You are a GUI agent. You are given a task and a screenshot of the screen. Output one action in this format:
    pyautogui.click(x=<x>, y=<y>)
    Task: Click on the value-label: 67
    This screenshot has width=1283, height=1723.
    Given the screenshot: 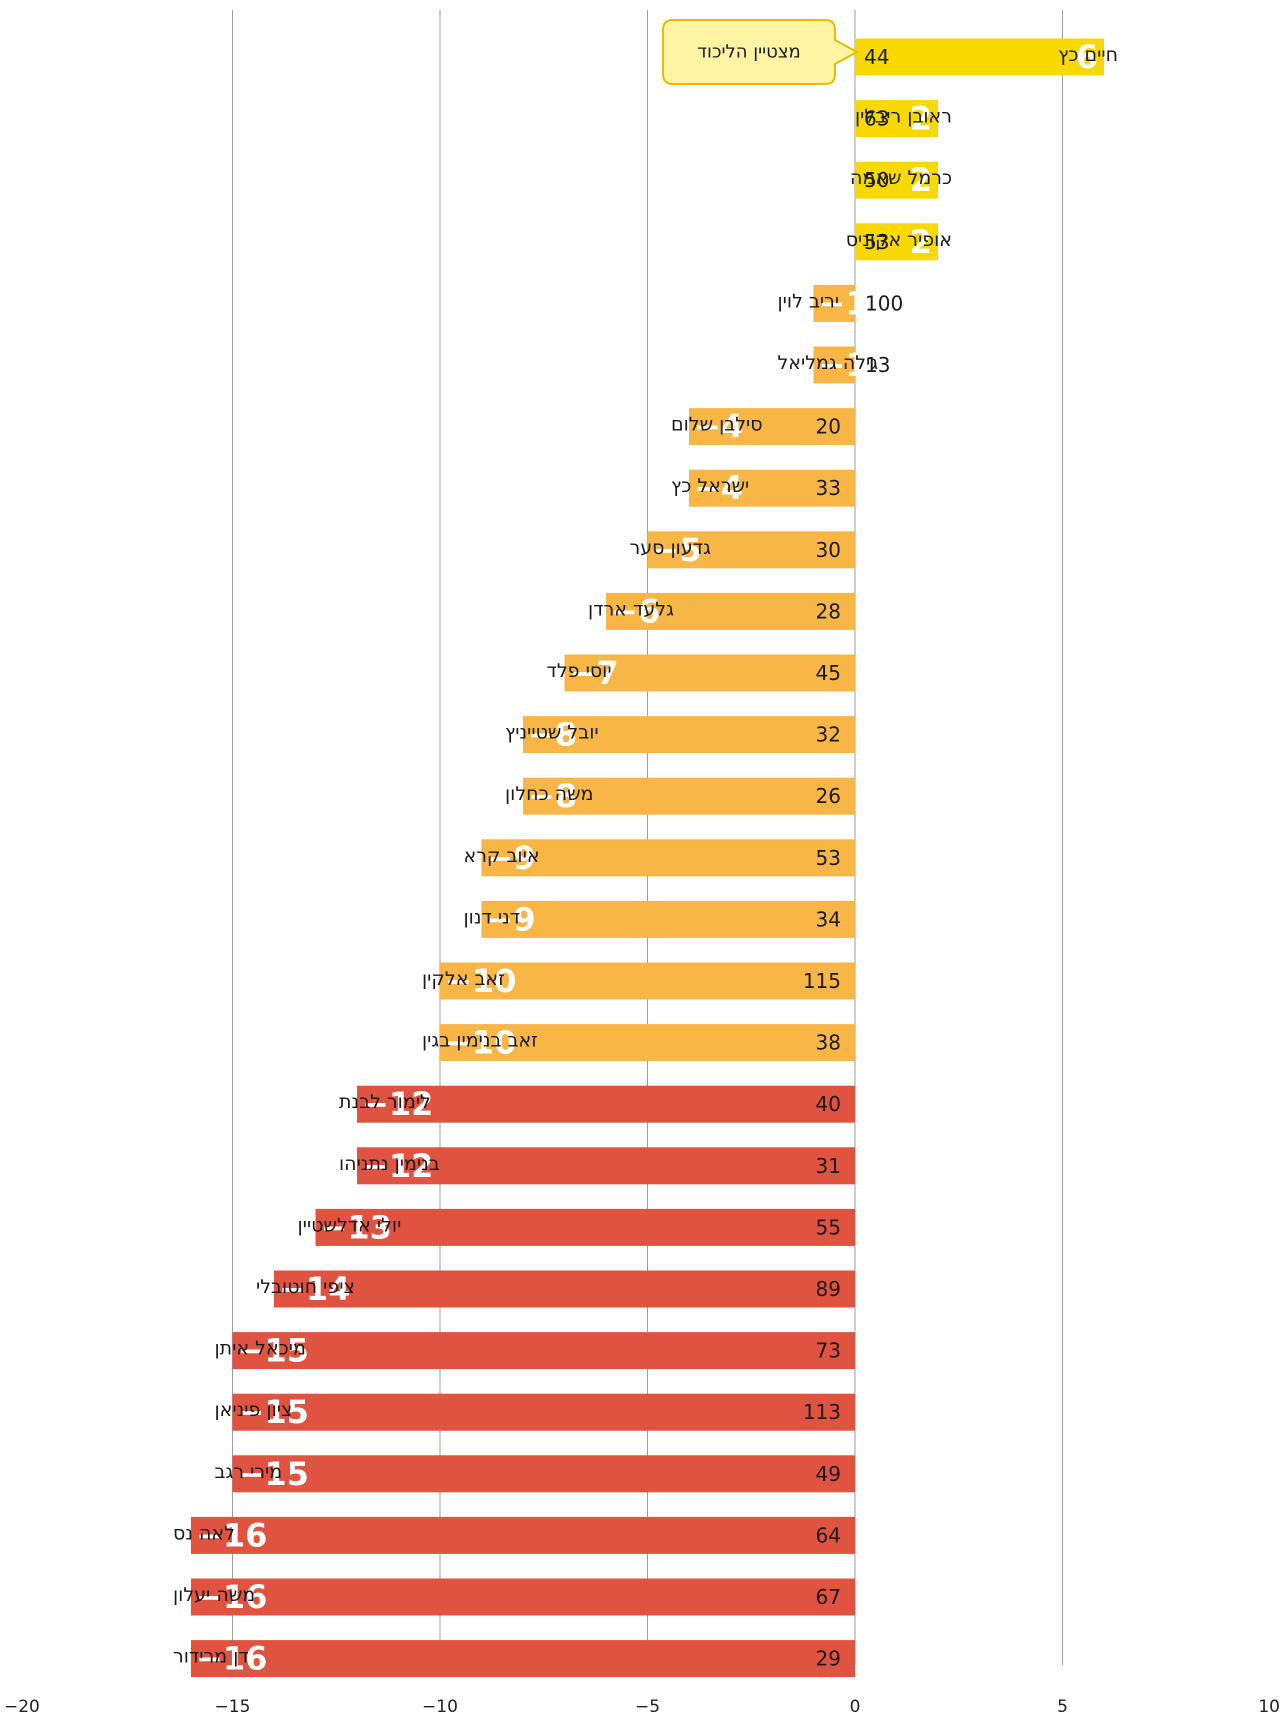 What is the action you would take?
    pyautogui.click(x=828, y=1597)
    